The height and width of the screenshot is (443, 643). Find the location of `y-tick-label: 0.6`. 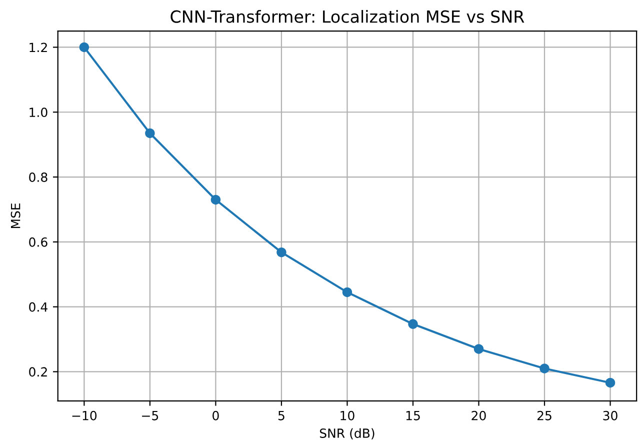

y-tick-label: 0.6 is located at coordinates (38, 242).